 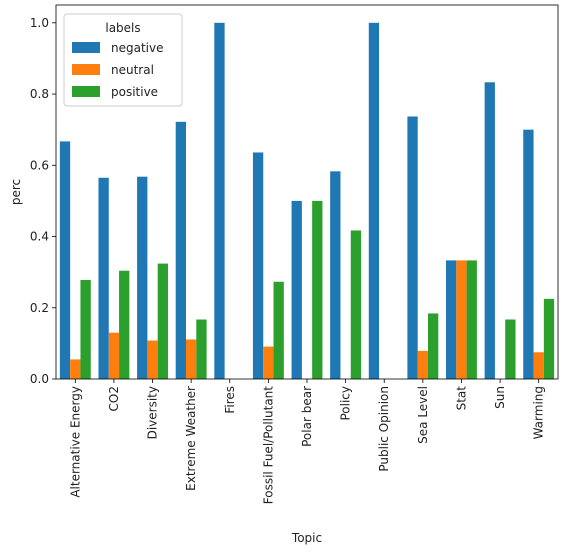 What do you see at coordinates (132, 70) in the screenshot?
I see `legend-label-neutral: neutral` at bounding box center [132, 70].